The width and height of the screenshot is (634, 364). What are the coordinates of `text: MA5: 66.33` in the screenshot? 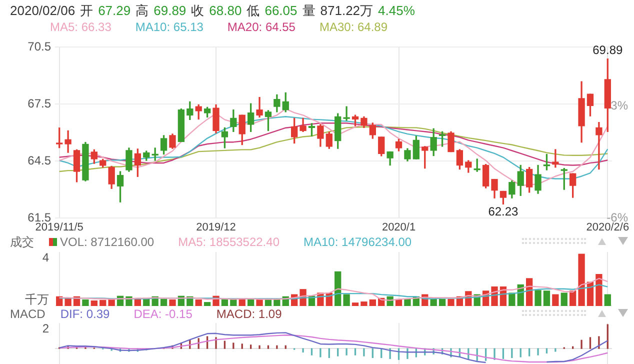 It's located at (81, 27).